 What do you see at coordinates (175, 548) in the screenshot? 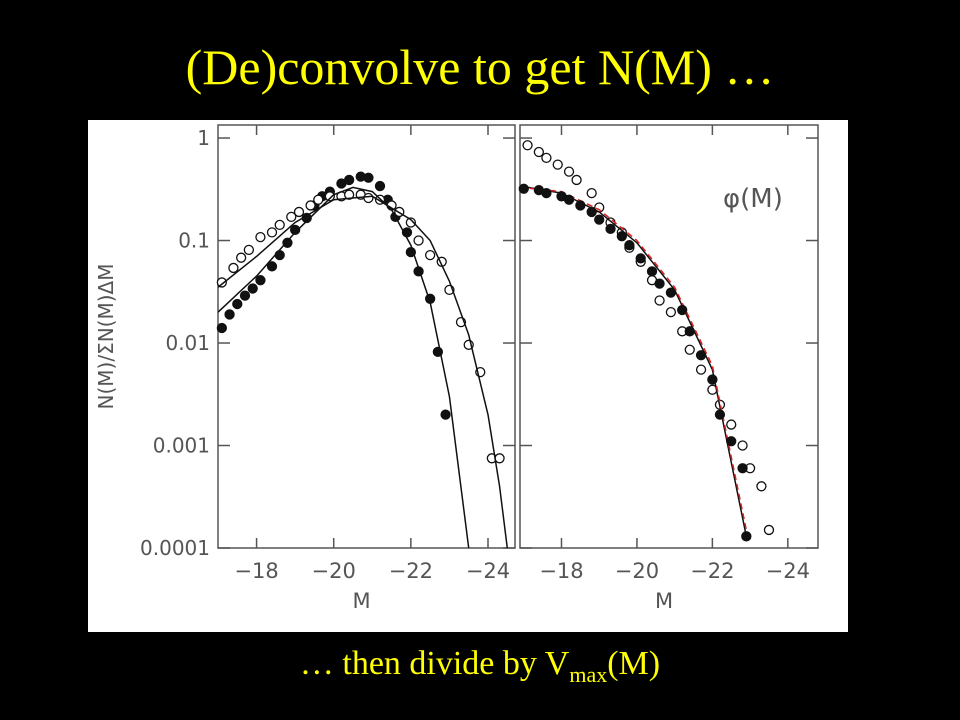
I see `y-tick-label: 0.0001` at bounding box center [175, 548].